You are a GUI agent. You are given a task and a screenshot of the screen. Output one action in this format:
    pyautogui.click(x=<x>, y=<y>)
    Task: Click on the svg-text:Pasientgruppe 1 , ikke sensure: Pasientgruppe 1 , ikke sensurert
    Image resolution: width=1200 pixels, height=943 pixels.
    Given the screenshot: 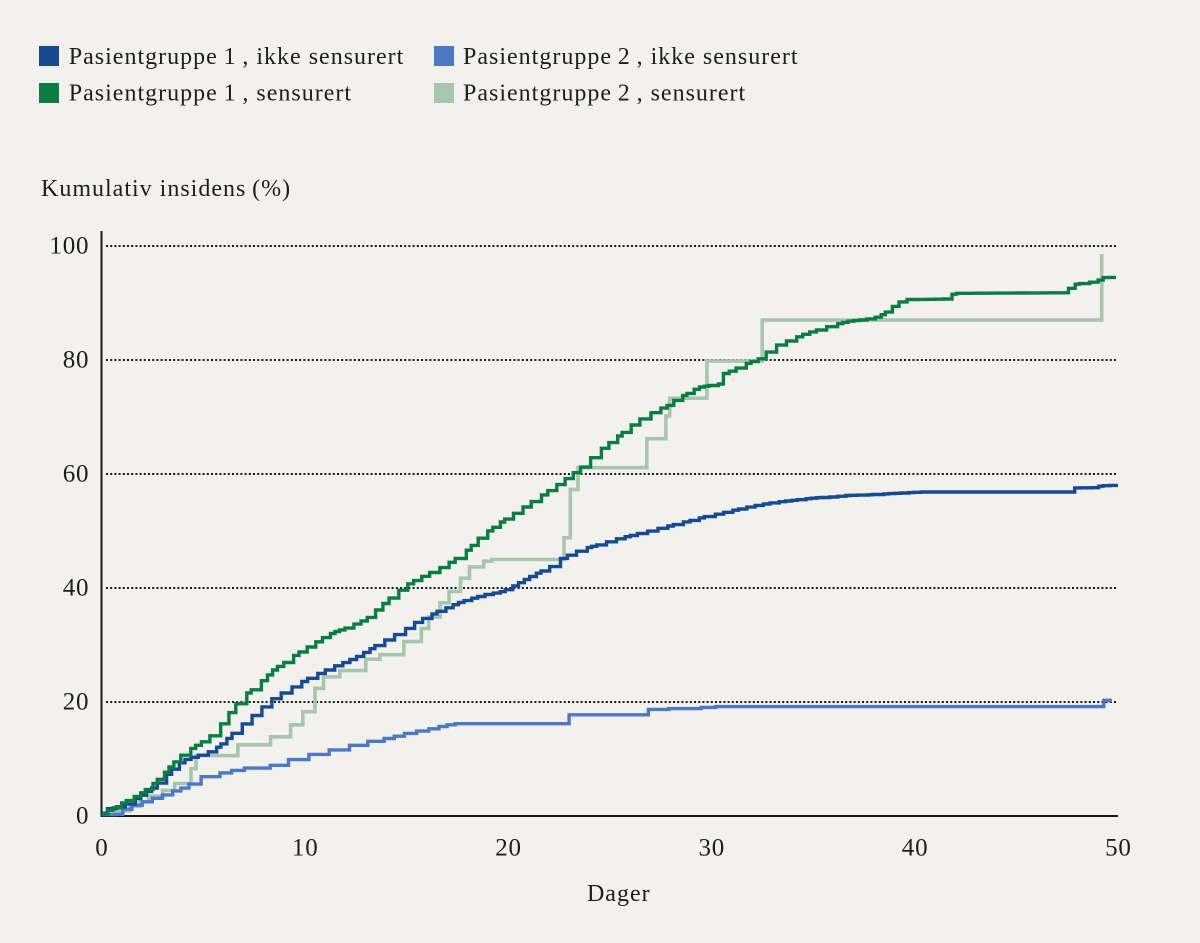 What is the action you would take?
    pyautogui.click(x=237, y=57)
    